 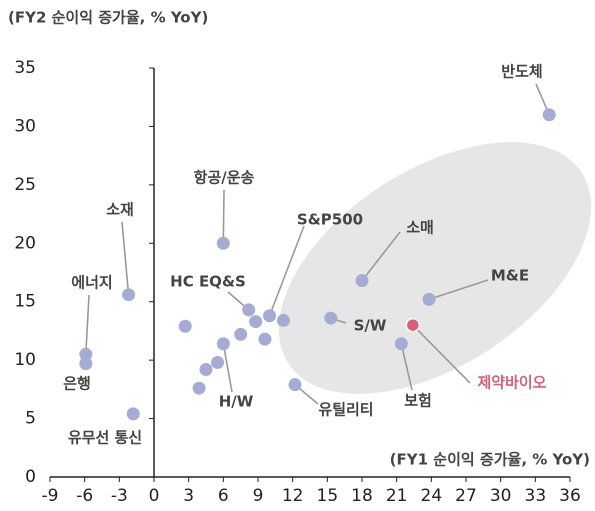 I want to click on point-label: S/W, so click(x=370, y=326).